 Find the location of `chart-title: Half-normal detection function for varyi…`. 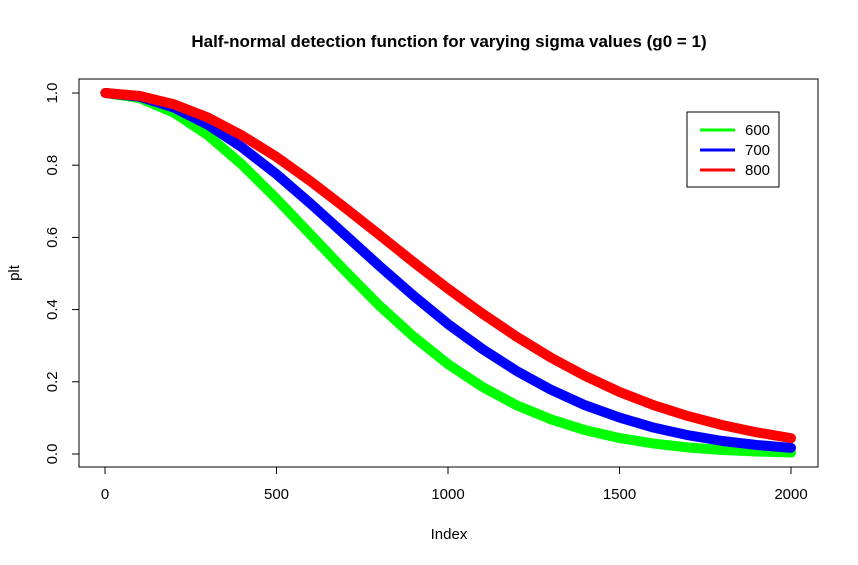

chart-title: Half-normal detection function for varyi… is located at coordinates (448, 41).